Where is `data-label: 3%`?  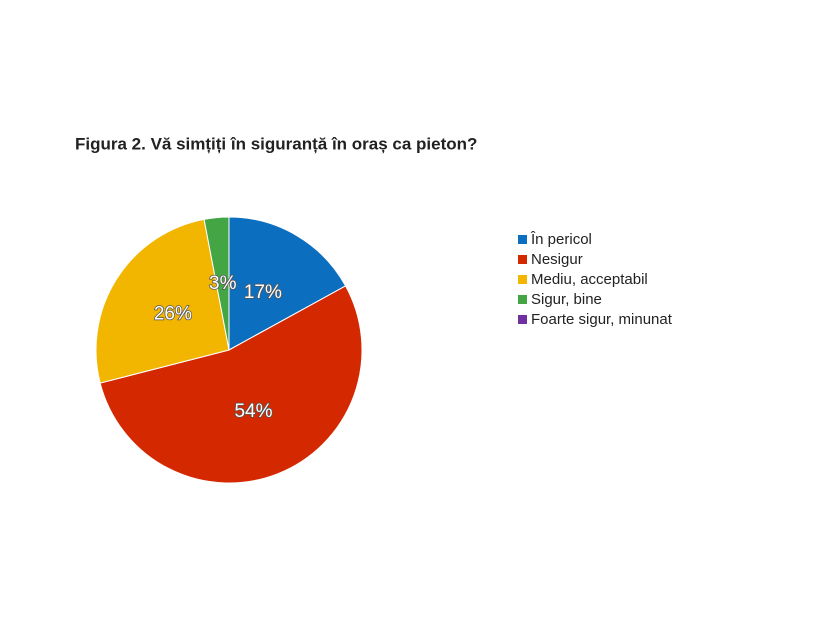 data-label: 3% is located at coordinates (223, 283).